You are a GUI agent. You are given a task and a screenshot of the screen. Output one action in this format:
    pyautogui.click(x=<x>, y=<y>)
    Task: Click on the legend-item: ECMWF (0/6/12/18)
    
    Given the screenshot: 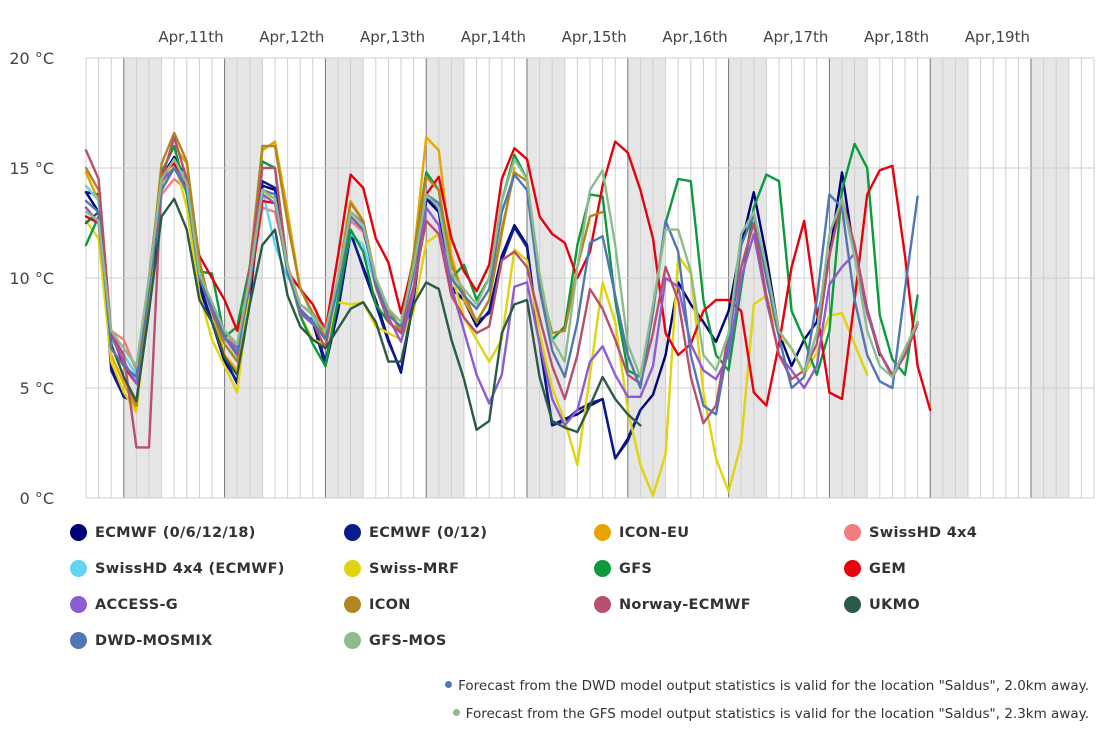 What is the action you would take?
    pyautogui.click(x=163, y=532)
    